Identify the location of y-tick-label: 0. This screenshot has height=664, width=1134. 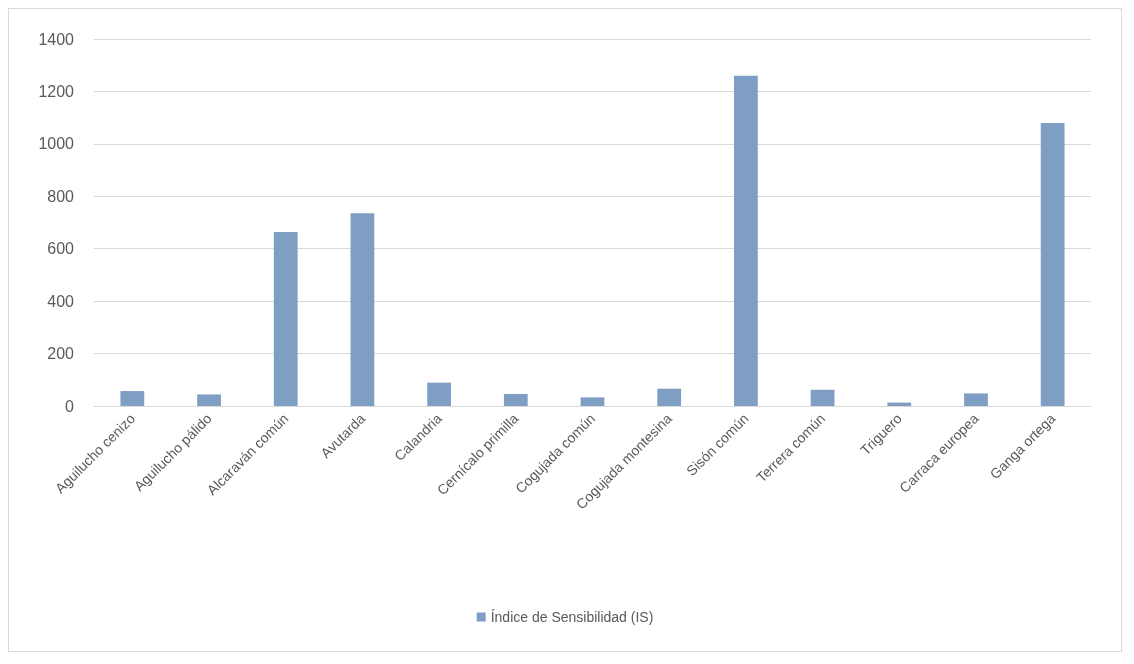
(70, 406).